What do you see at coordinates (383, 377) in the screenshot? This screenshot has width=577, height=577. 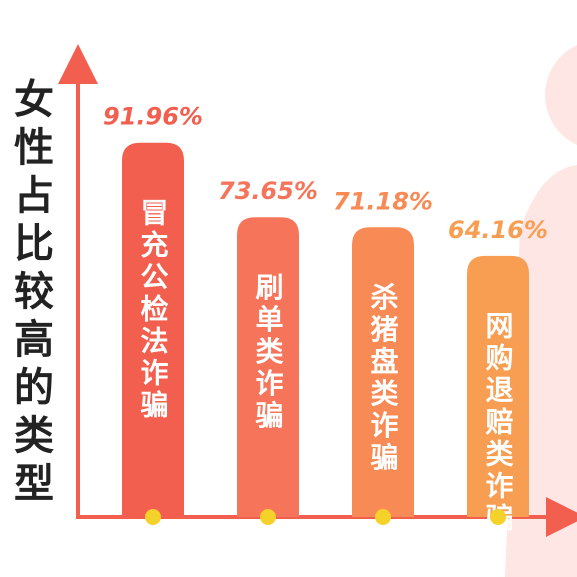 I see `category-label: 杀猪盘类诈骗` at bounding box center [383, 377].